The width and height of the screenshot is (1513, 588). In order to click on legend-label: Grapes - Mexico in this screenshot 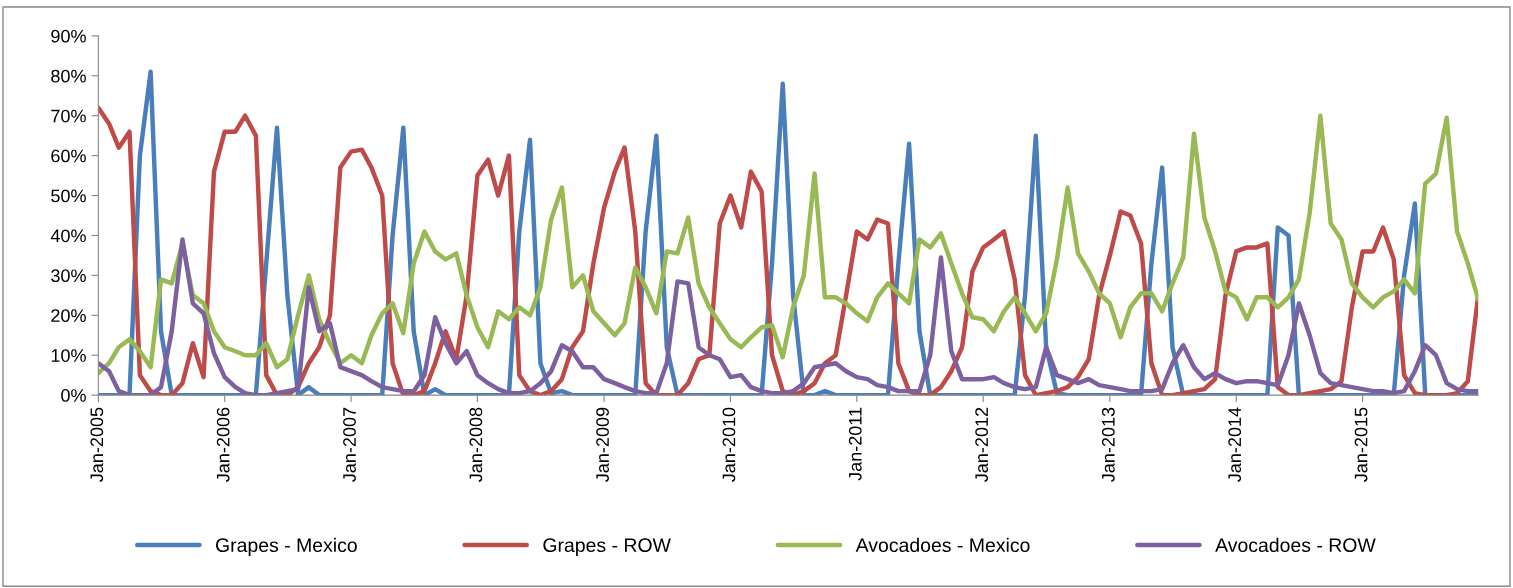, I will do `click(286, 546)`.